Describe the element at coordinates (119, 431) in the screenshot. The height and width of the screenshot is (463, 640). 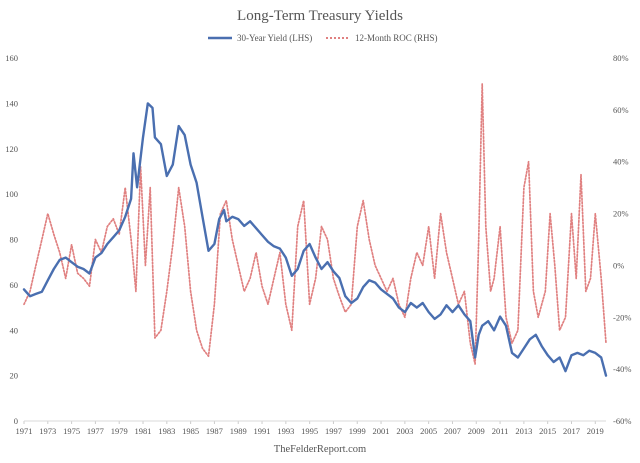
I see `x-tick-label: 1979` at that location.